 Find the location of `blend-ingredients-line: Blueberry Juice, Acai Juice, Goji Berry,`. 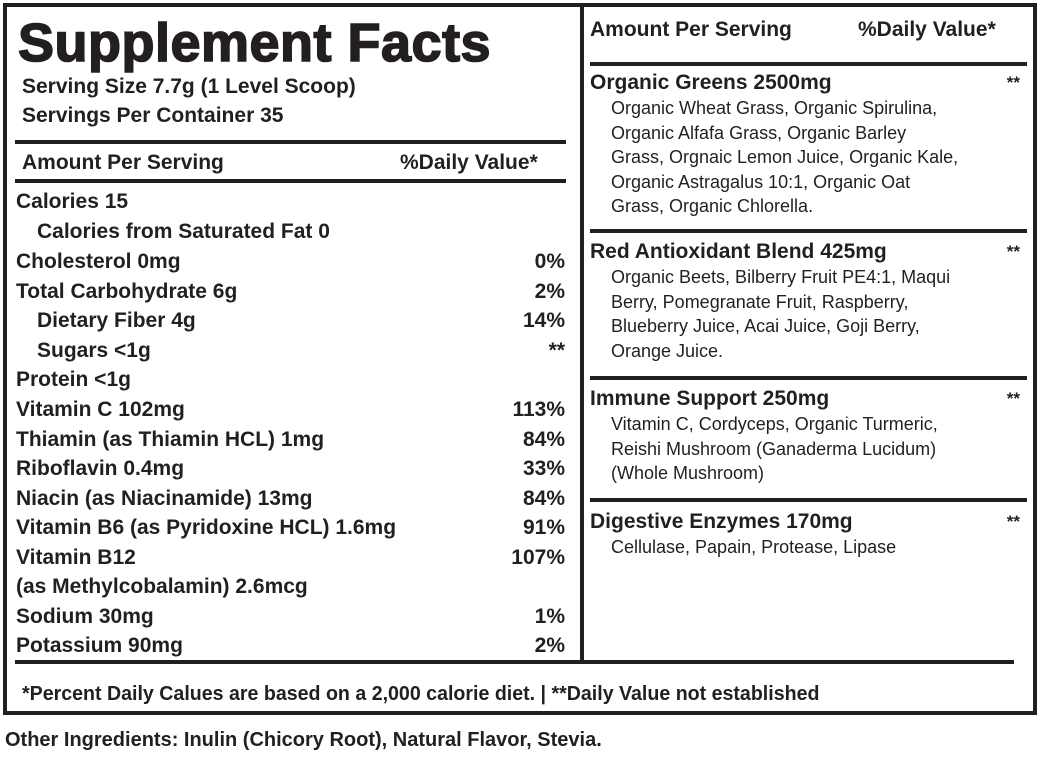

blend-ingredients-line: Blueberry Juice, Acai Juice, Goji Berry, is located at coordinates (765, 326).